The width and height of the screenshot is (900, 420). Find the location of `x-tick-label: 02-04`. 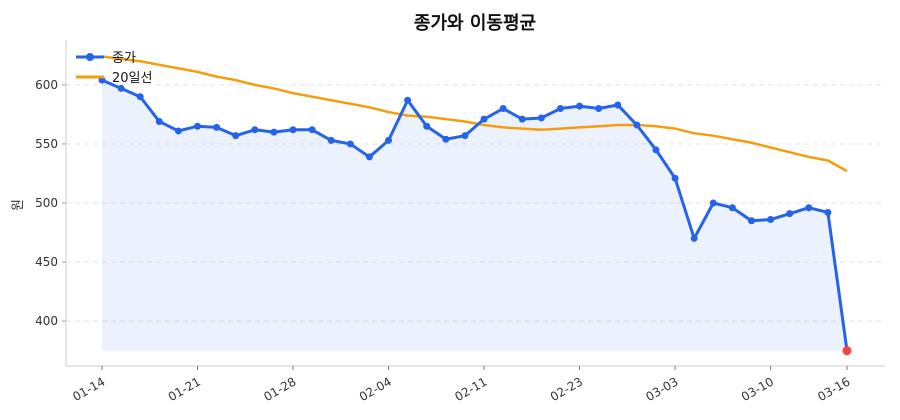

x-tick-label: 02-04 is located at coordinates (375, 389).